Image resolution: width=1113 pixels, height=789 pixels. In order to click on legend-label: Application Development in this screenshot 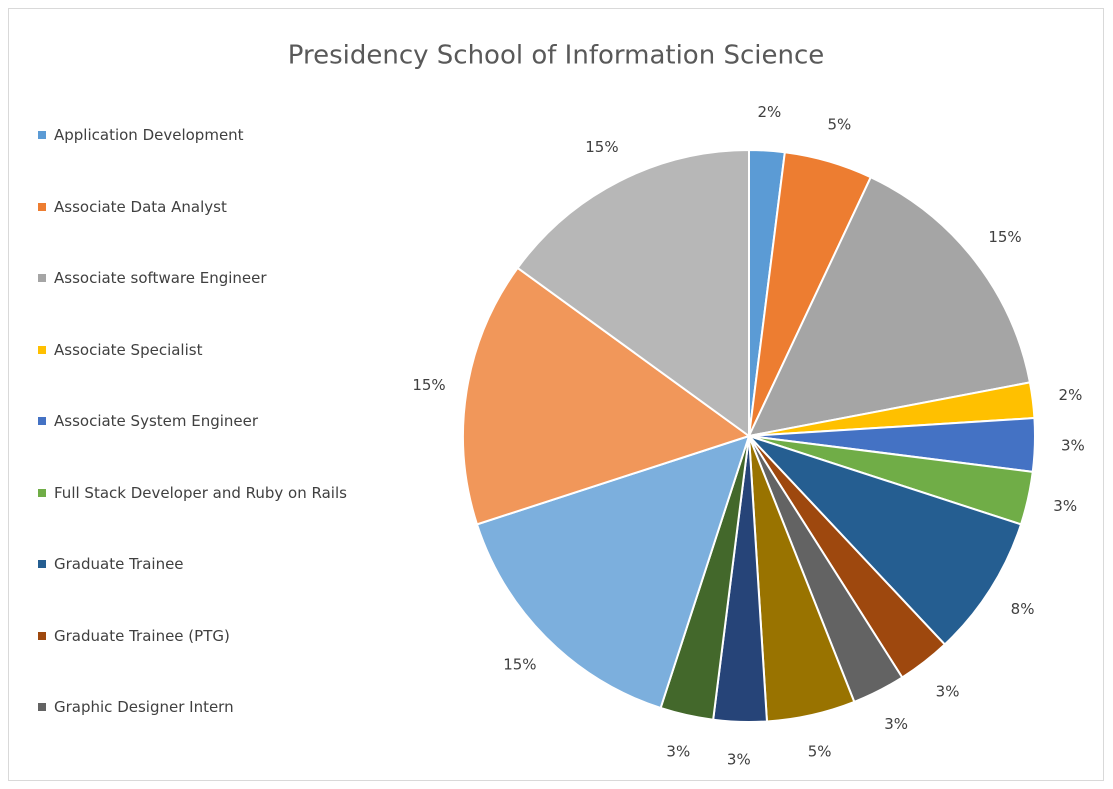, I will do `click(149, 135)`.